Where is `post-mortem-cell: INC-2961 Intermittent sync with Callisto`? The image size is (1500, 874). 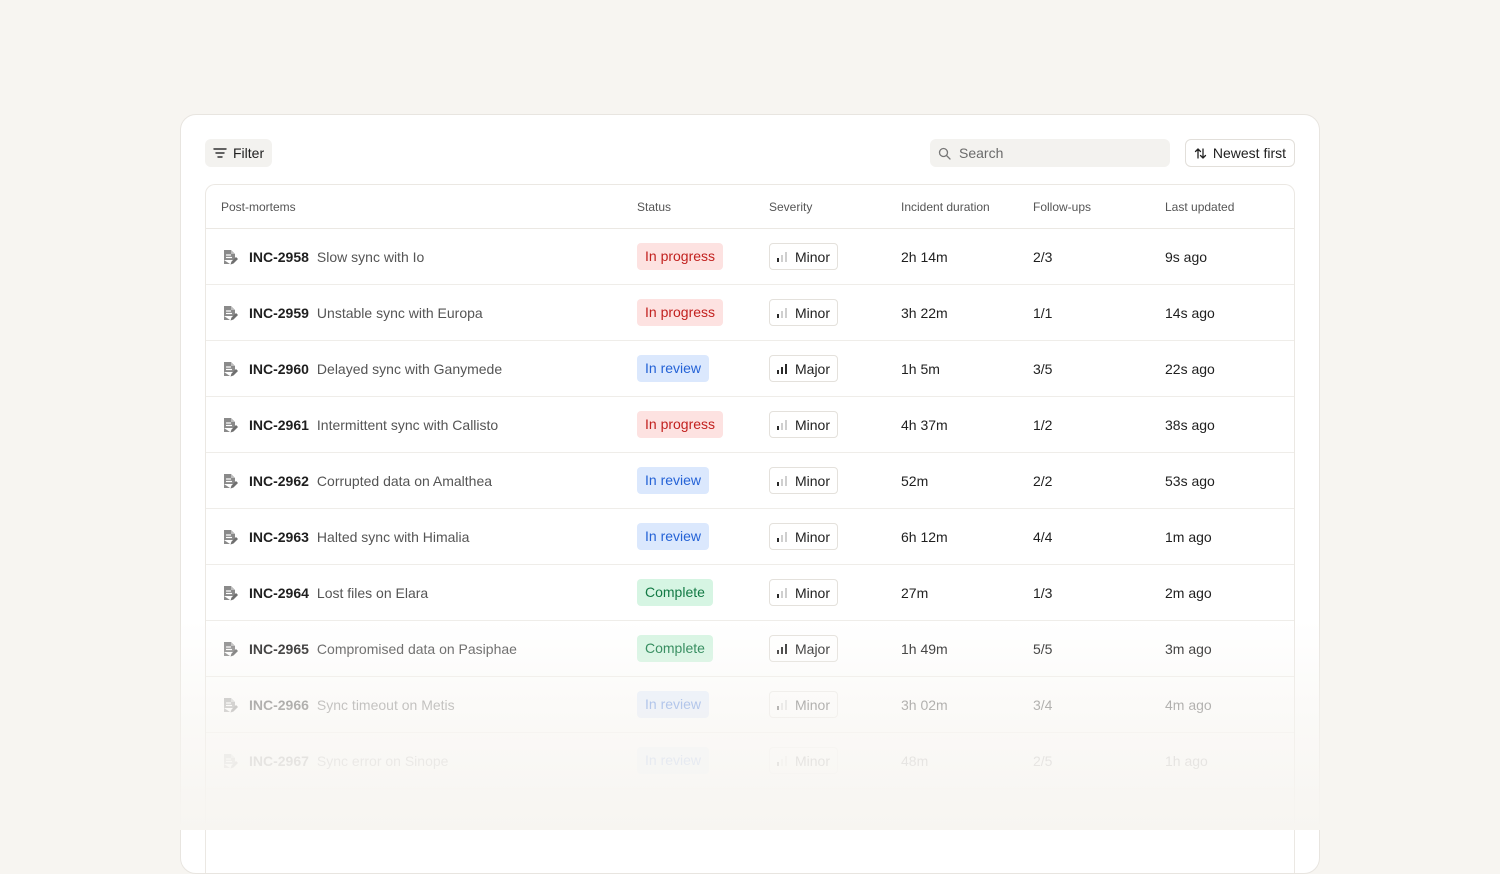 post-mortem-cell: INC-2961 Intermittent sync with Callisto is located at coordinates (359, 424).